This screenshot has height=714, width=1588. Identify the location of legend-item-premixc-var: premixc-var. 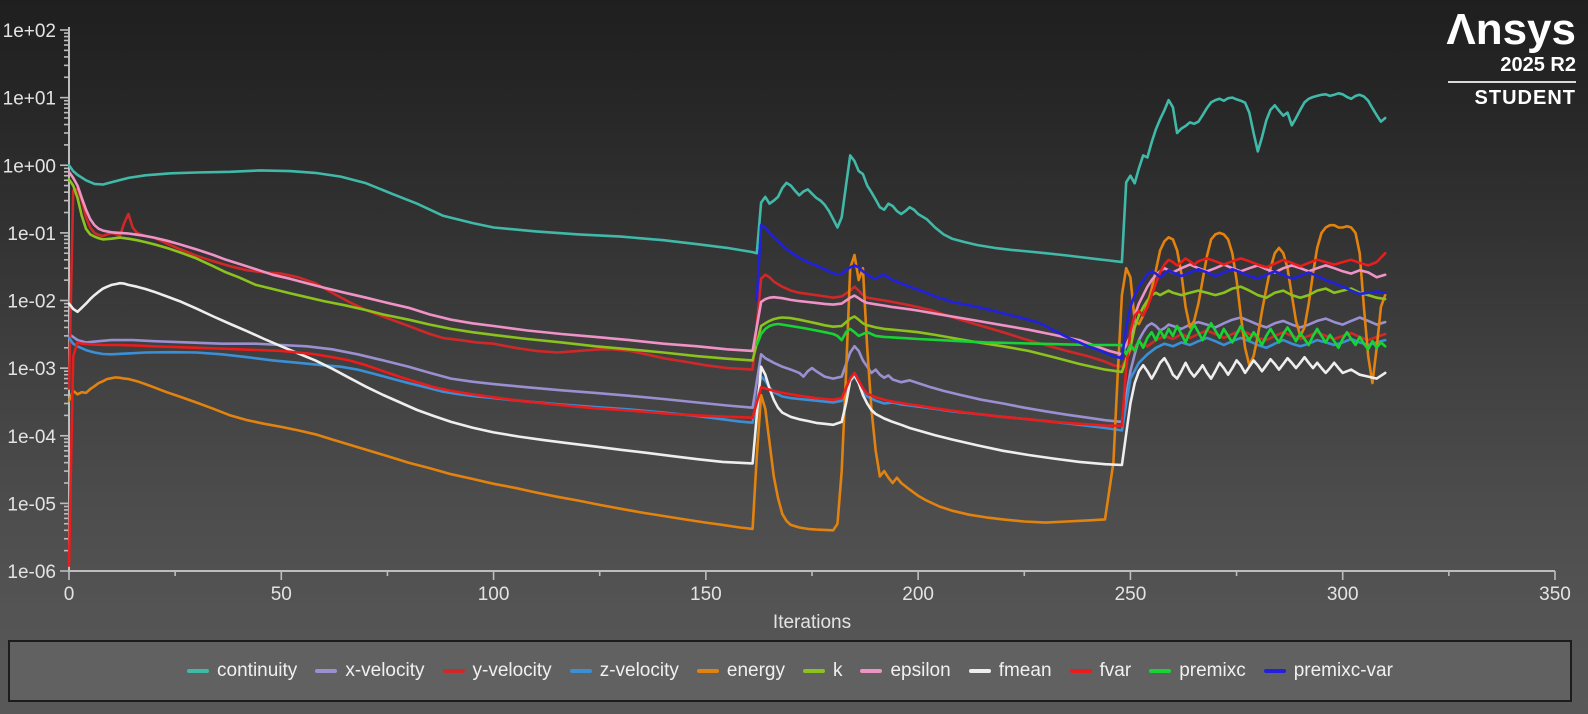
(1328, 671).